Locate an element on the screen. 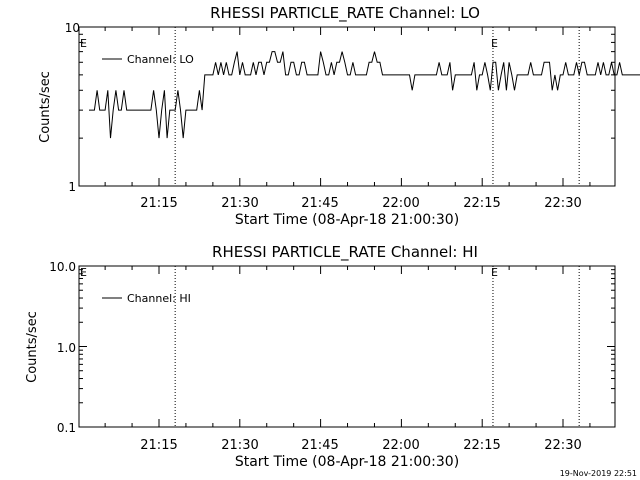  lo-legend: Channel: LO is located at coordinates (148, 59).